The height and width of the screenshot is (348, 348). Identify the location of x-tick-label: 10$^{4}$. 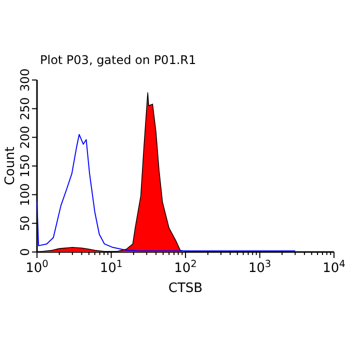
(334, 267).